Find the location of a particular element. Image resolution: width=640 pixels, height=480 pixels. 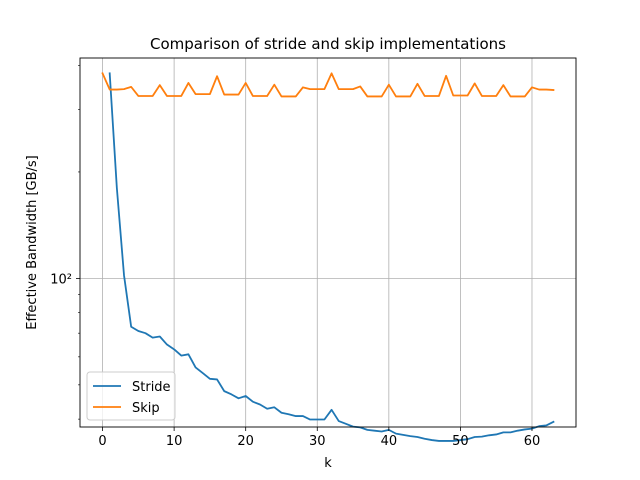

legend-box is located at coordinates (131, 396).